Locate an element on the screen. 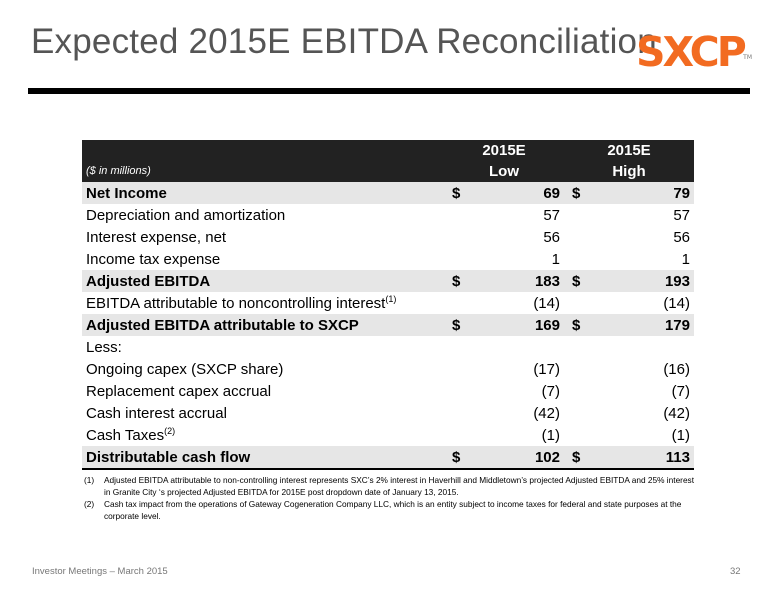 Image resolution: width=776 pixels, height=600 pixels. slide-title: Expected 2015E EBITDA Reconciliation is located at coordinates (344, 41).